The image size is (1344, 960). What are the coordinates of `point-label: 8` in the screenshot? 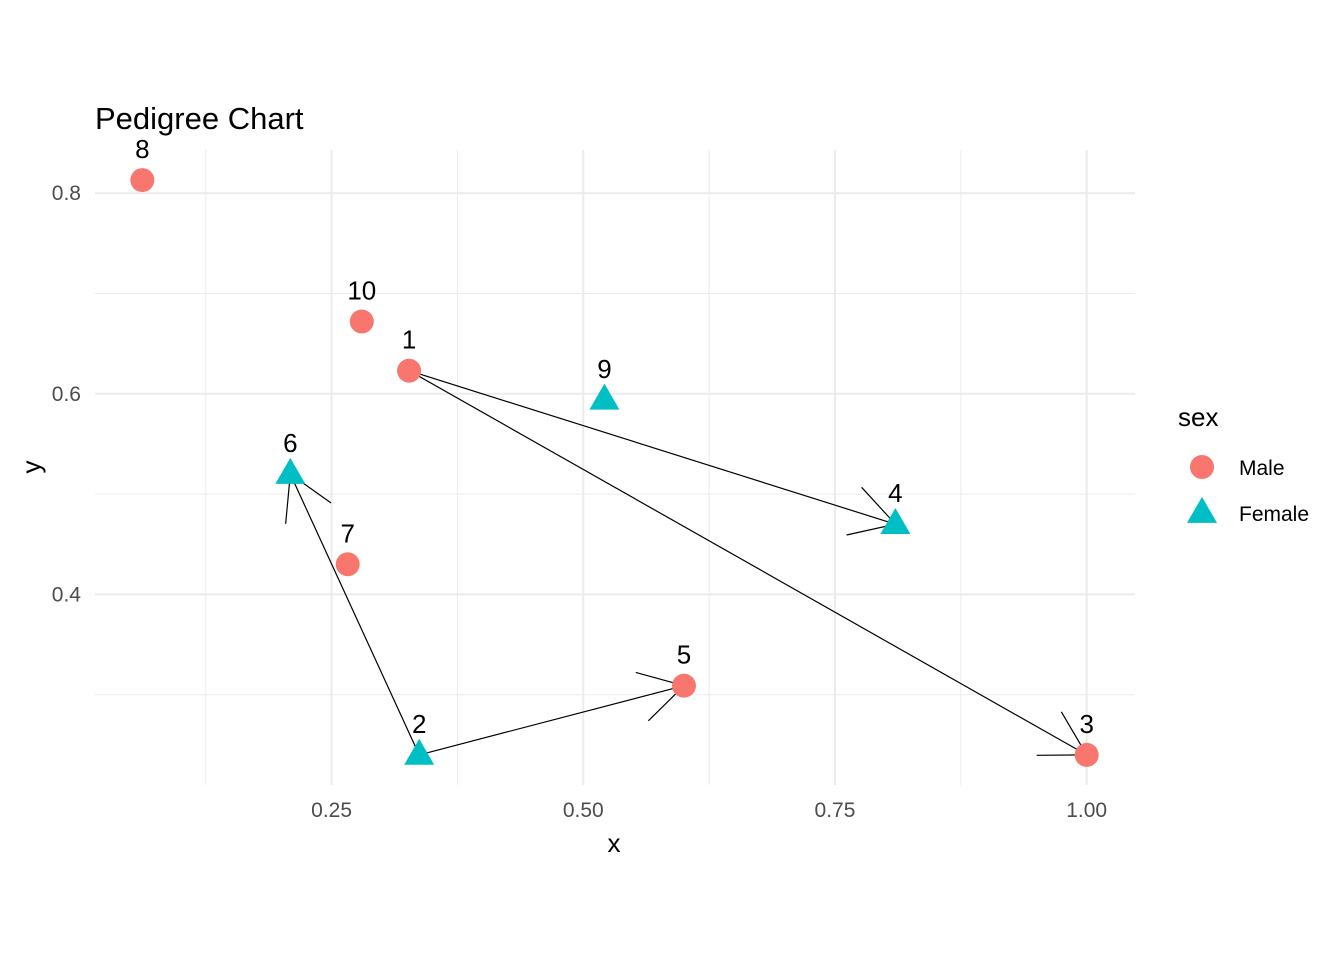 It's located at (142, 149).